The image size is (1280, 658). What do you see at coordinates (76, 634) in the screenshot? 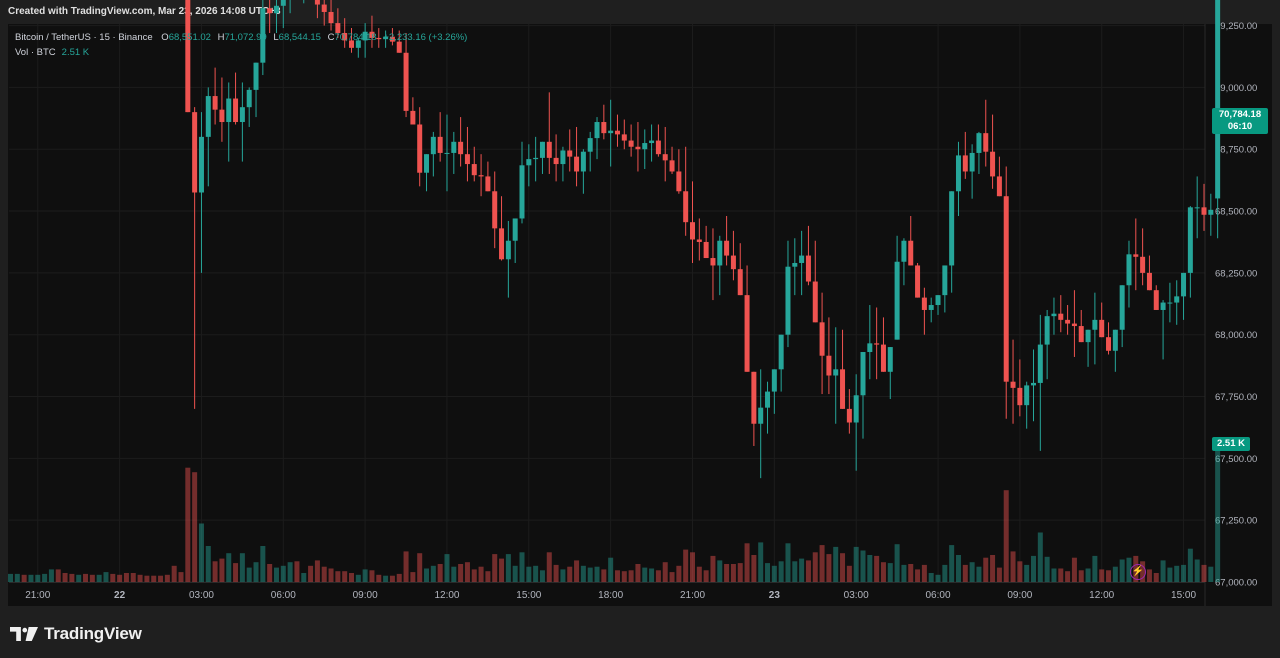
I see `brand: TradingView` at bounding box center [76, 634].